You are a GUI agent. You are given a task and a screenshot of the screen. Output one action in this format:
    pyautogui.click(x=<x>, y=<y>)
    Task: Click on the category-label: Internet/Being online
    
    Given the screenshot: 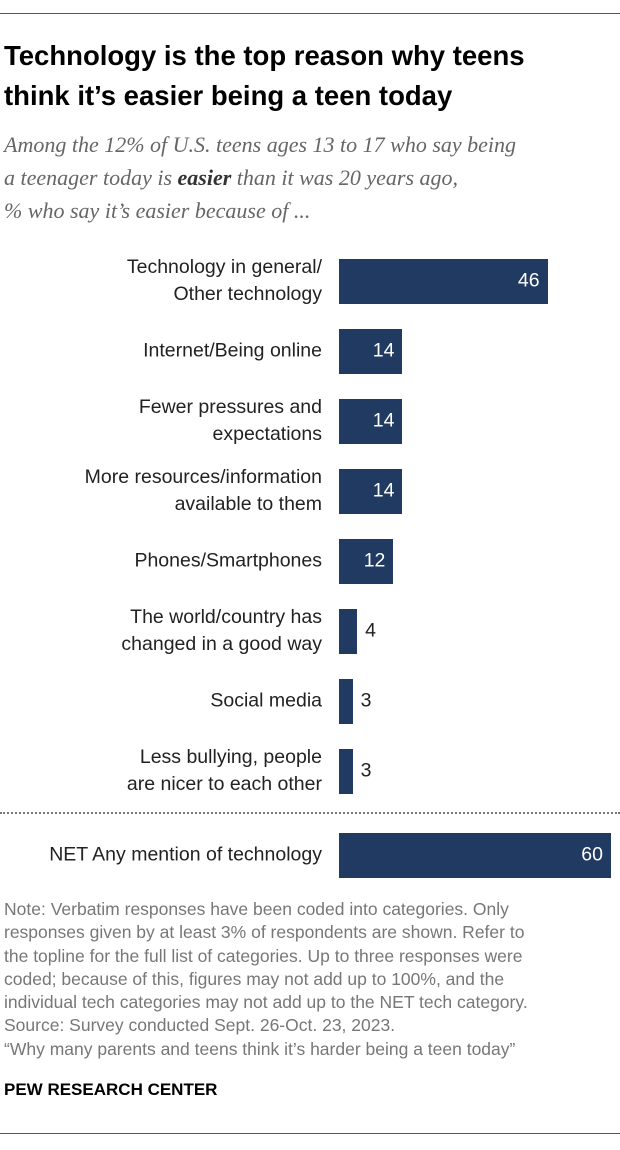 What is the action you would take?
    pyautogui.click(x=232, y=350)
    